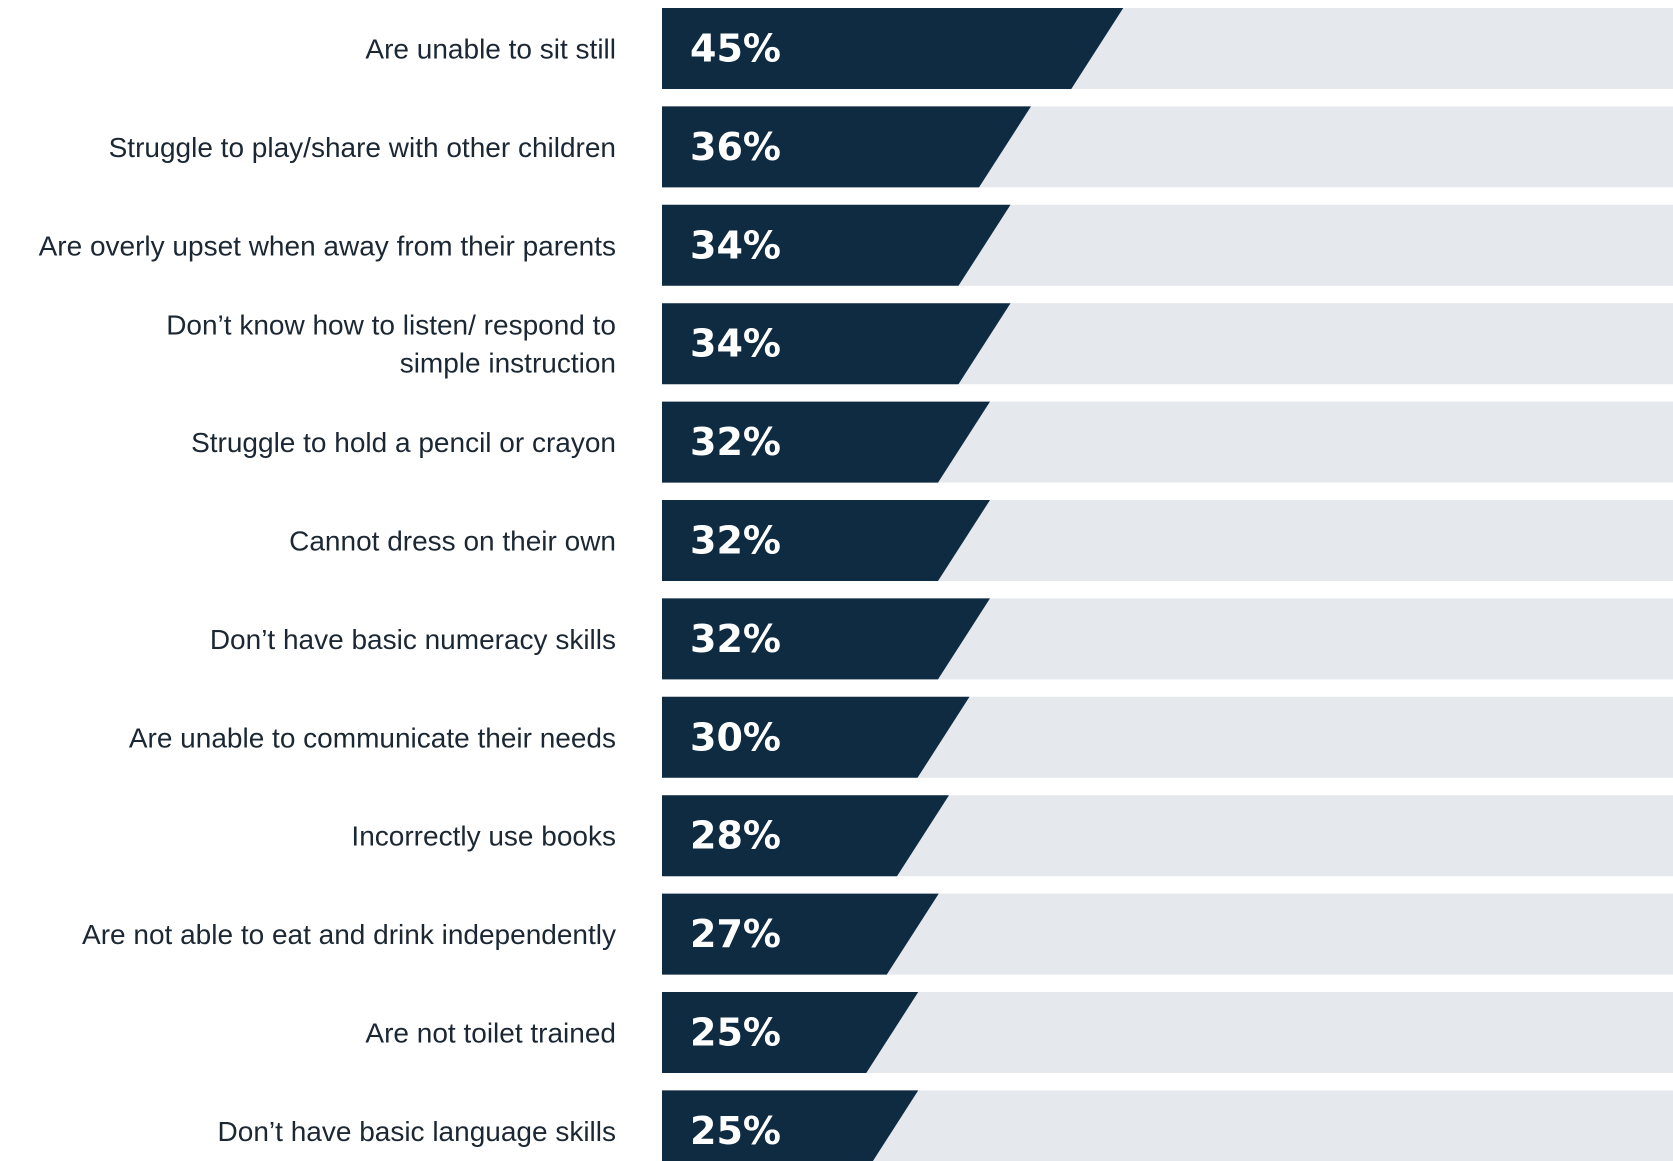 The image size is (1673, 1161). I want to click on value-label: 27%, so click(735, 934).